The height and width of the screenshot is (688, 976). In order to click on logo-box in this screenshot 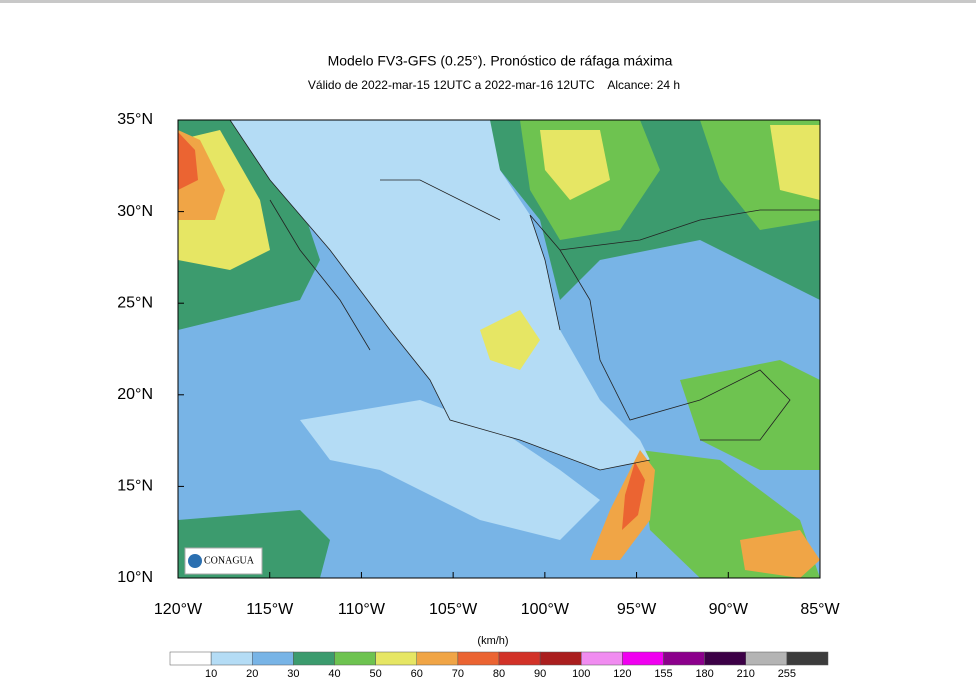, I will do `click(223, 561)`.